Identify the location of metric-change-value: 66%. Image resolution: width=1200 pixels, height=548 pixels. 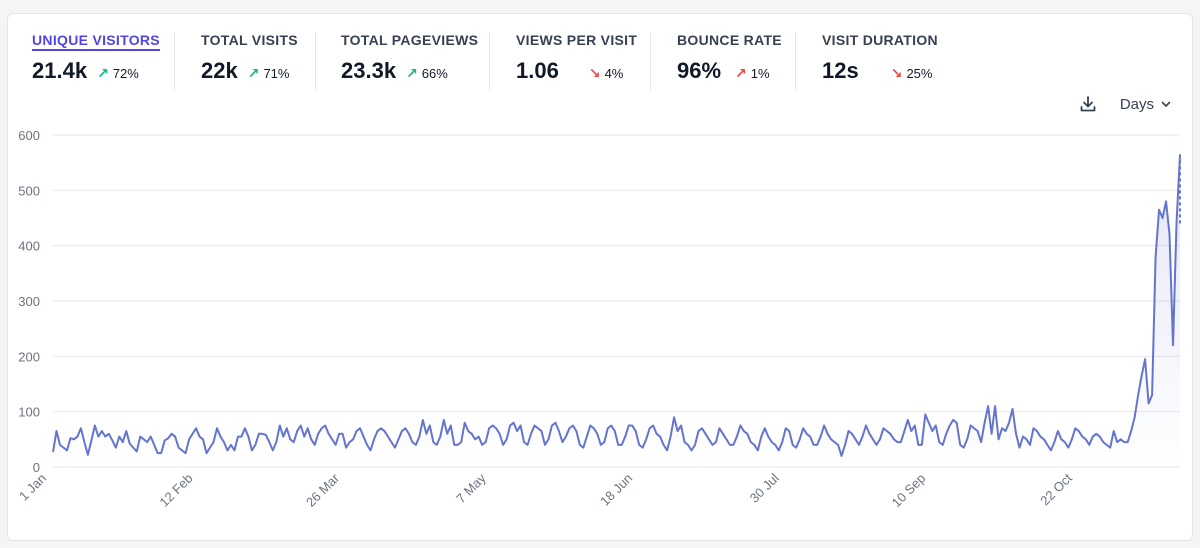
(434, 73).